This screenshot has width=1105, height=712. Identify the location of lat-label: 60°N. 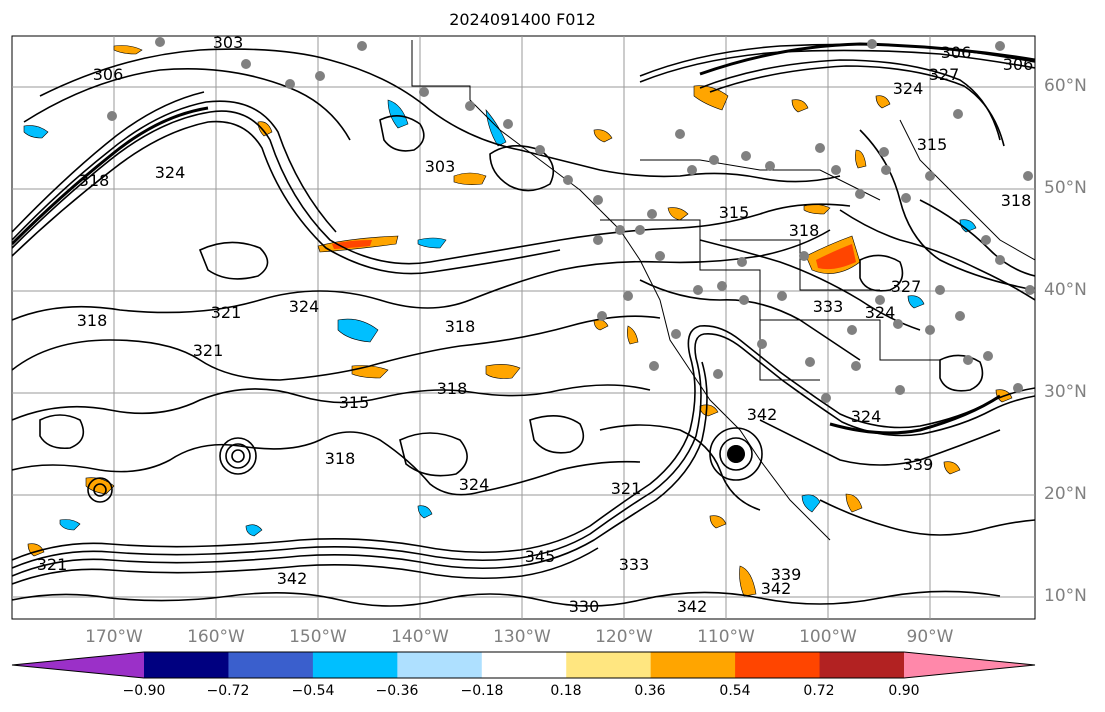
(1065, 86).